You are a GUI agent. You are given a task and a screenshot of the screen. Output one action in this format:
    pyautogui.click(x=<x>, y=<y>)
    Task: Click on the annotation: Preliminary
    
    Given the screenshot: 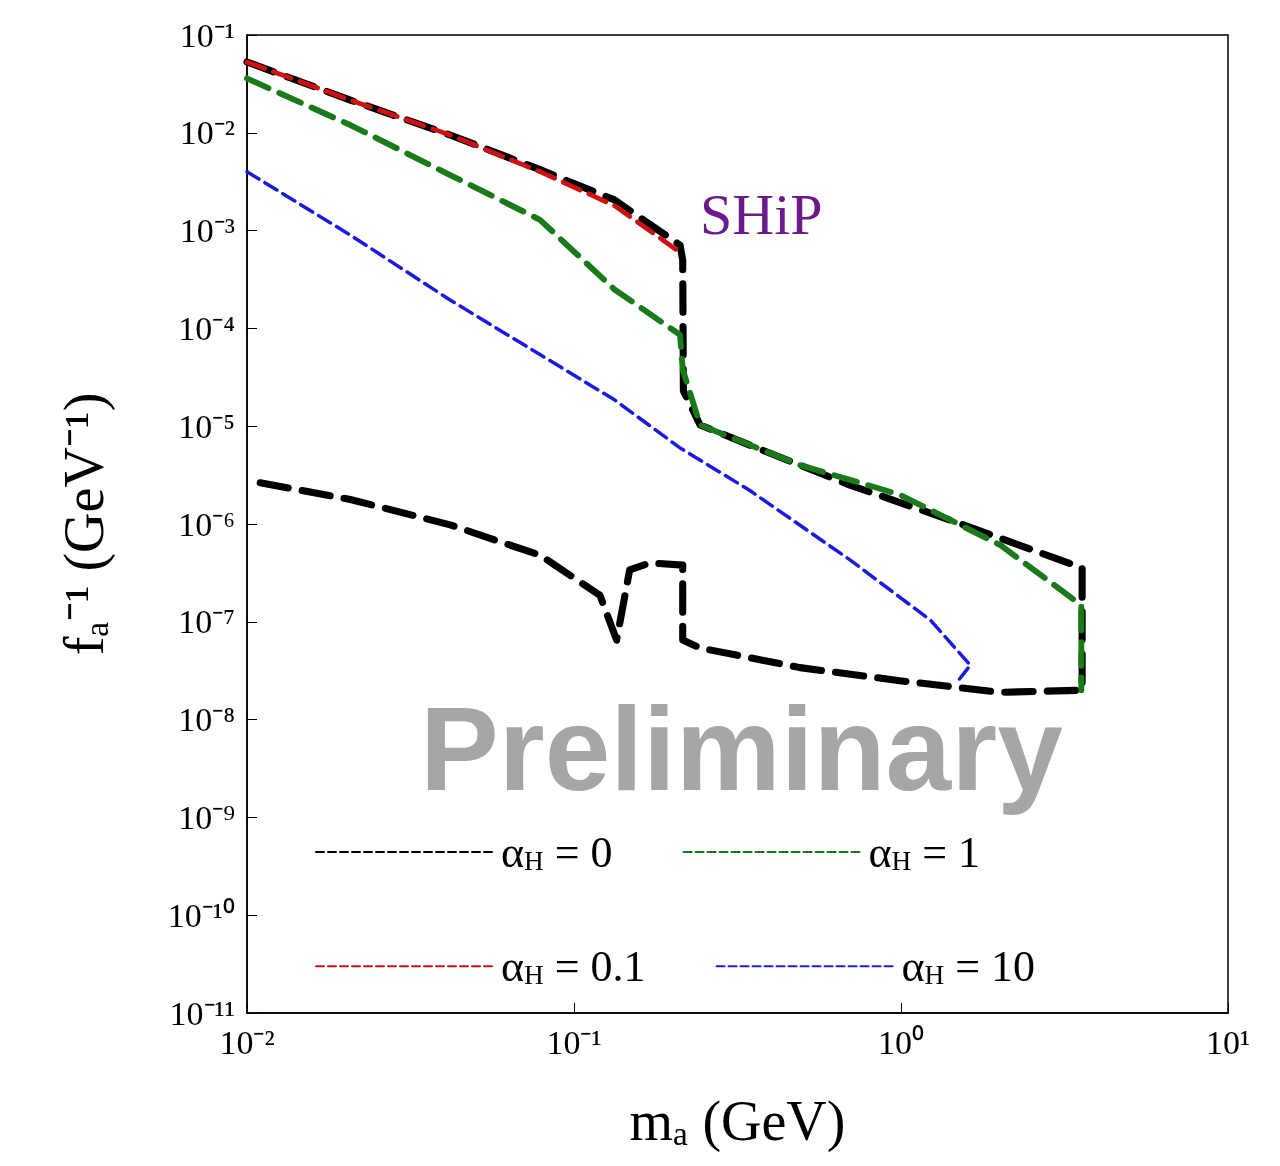 What is the action you would take?
    pyautogui.click(x=741, y=749)
    